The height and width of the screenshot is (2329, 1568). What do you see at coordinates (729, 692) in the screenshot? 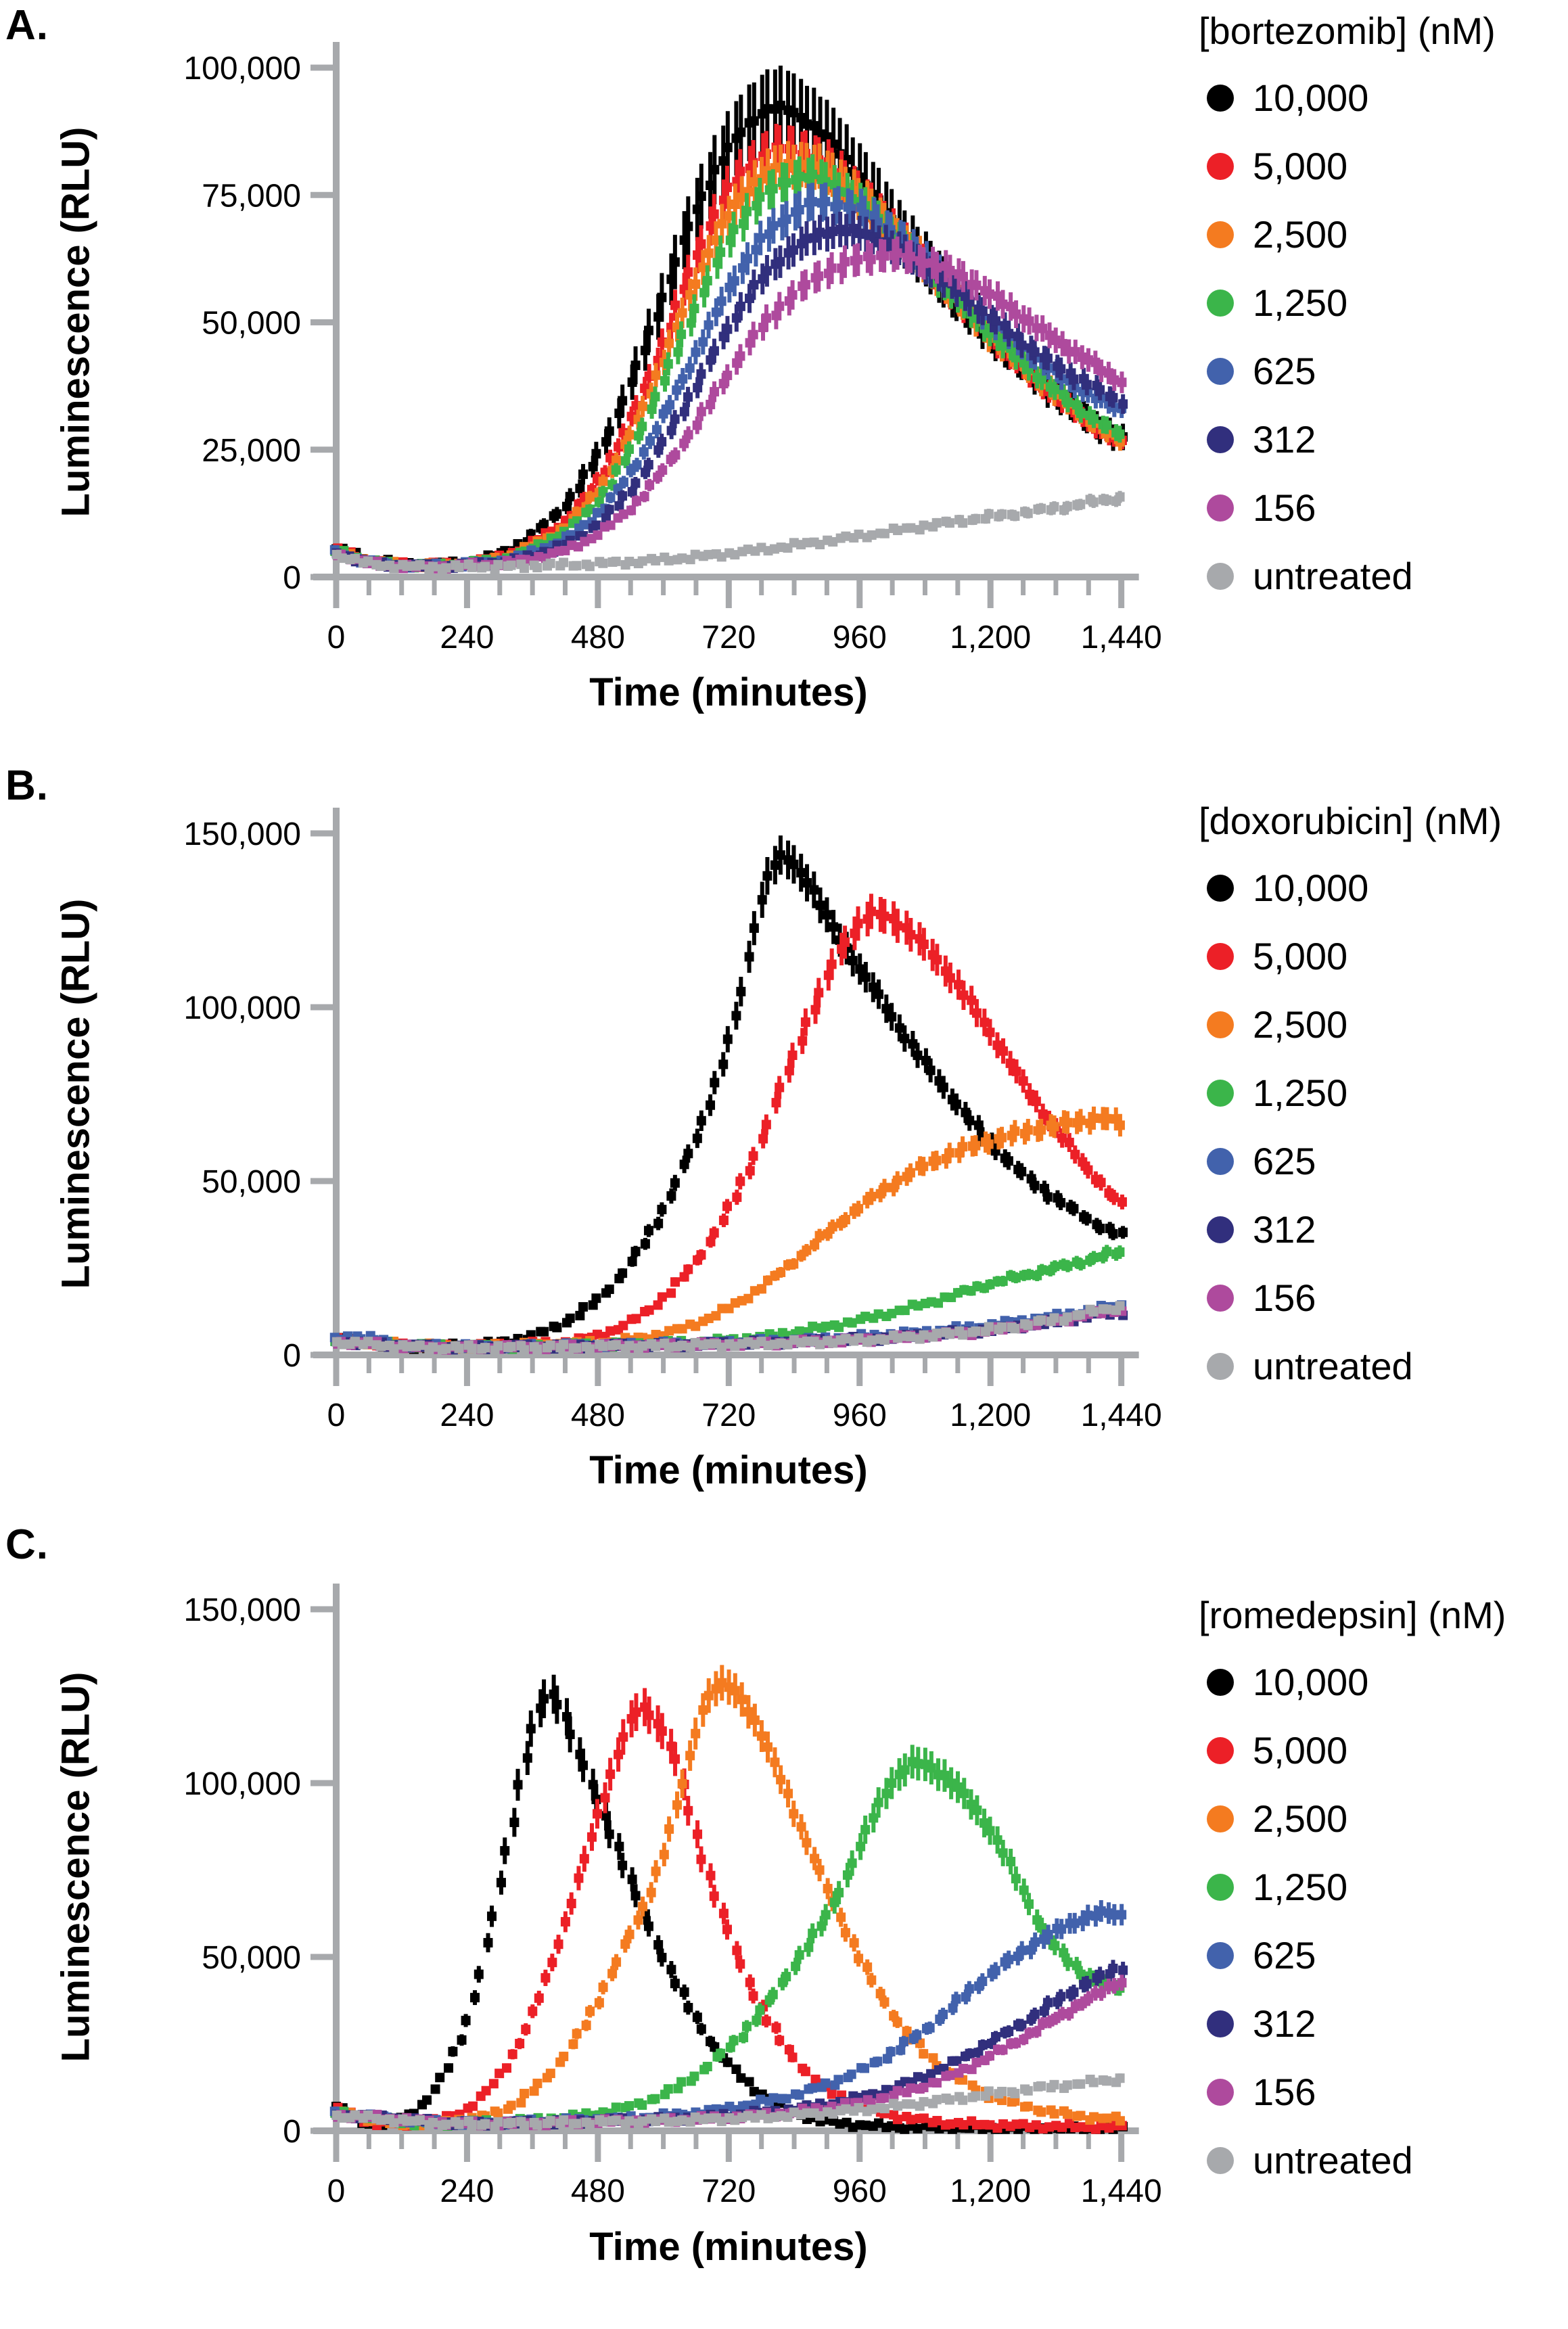
I see `panel-a-x-axis-title: Time (minutes)` at bounding box center [729, 692].